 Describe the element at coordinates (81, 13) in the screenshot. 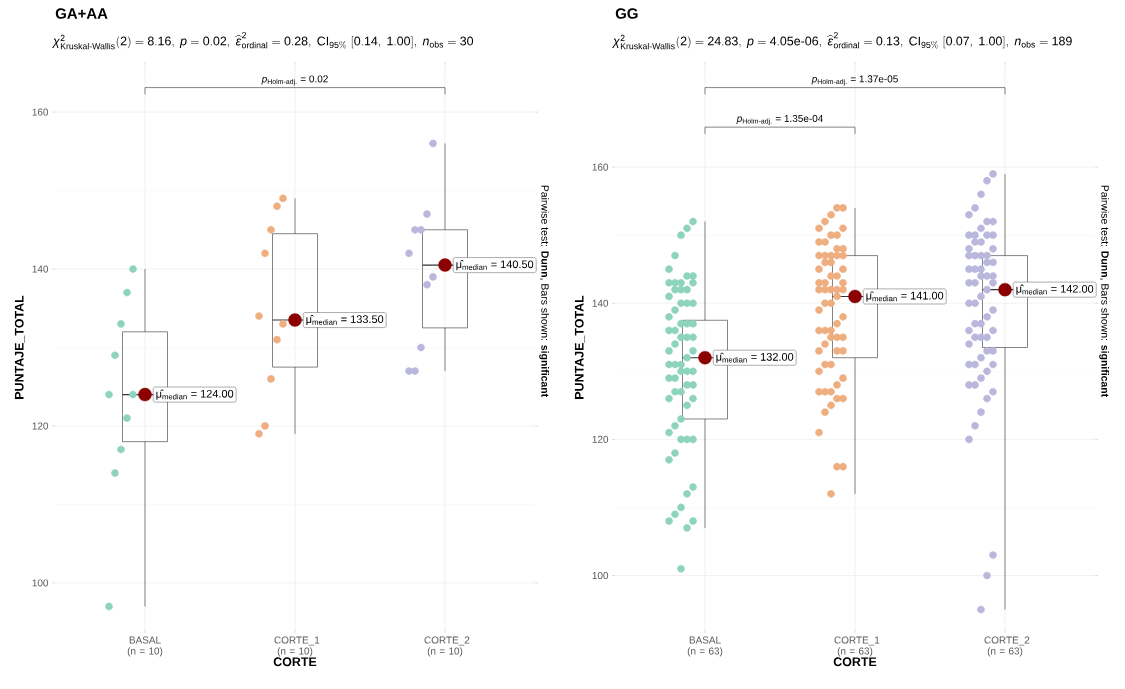

I see `chart-title: GA+AA` at that location.